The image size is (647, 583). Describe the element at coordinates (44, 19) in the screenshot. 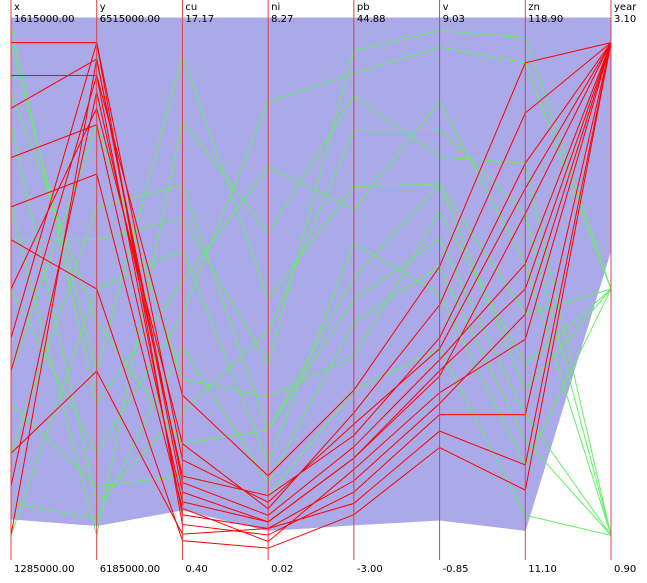

I see `tick-label: 1615000.00` at that location.